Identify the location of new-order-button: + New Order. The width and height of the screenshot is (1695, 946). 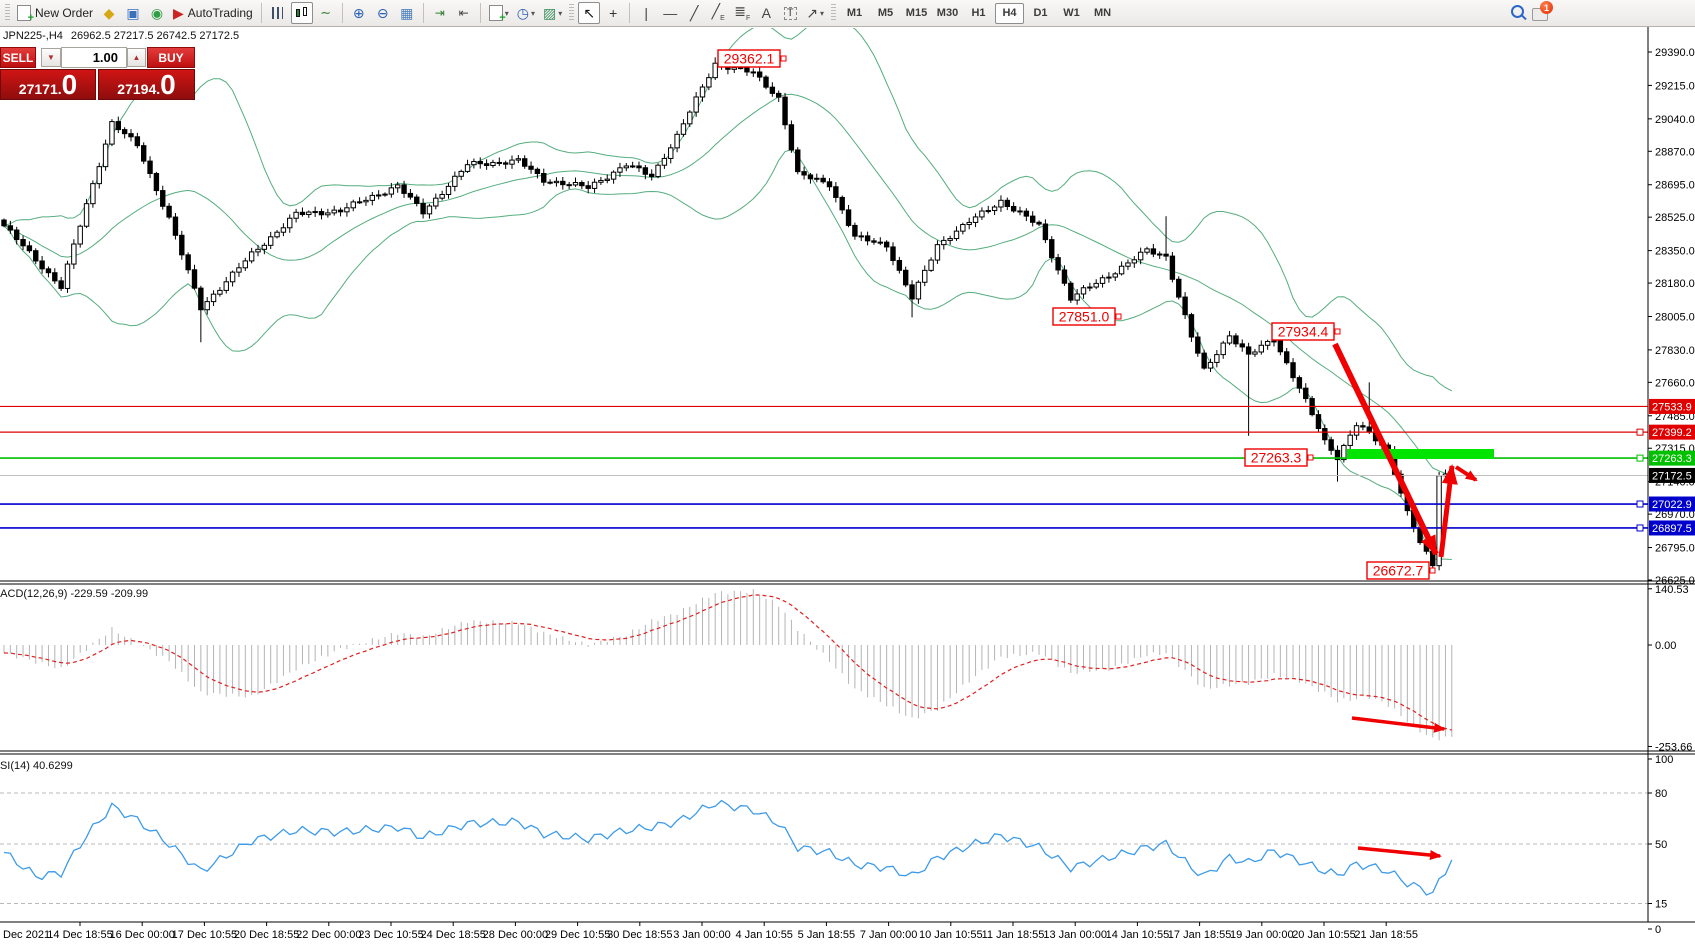
(55, 13).